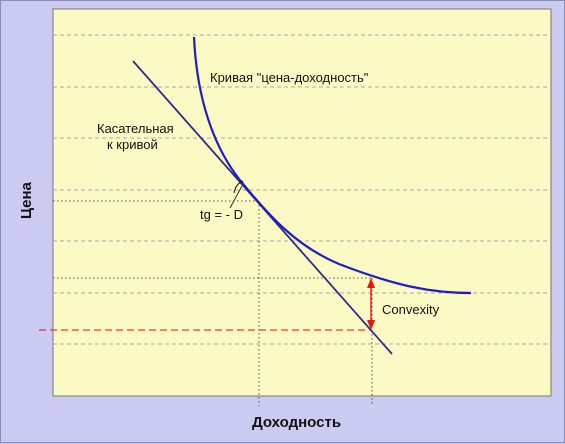 The width and height of the screenshot is (565, 444). Describe the element at coordinates (26, 200) in the screenshot. I see `y-axis-label: Цена` at that location.